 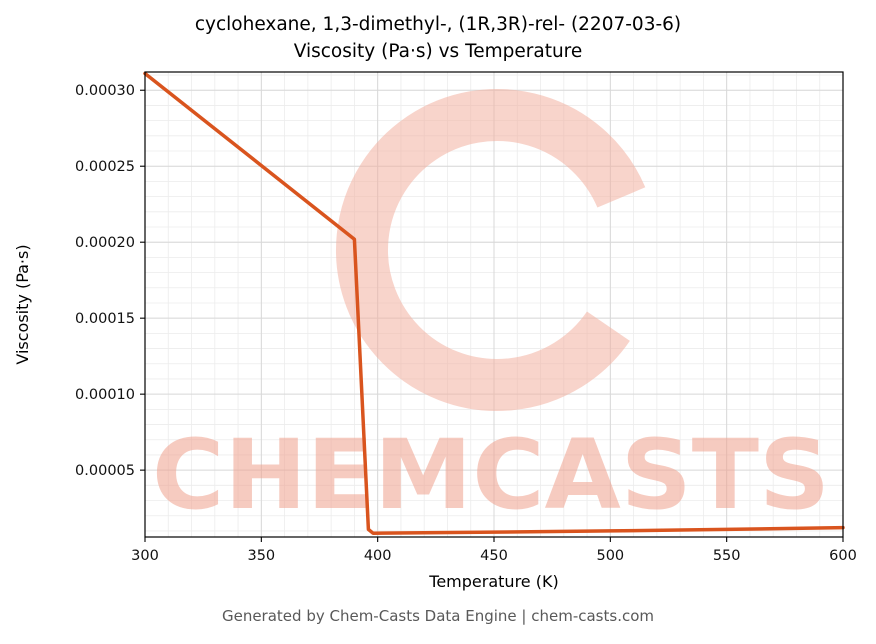 I want to click on y-tick-label: 0.00015, so click(x=105, y=319).